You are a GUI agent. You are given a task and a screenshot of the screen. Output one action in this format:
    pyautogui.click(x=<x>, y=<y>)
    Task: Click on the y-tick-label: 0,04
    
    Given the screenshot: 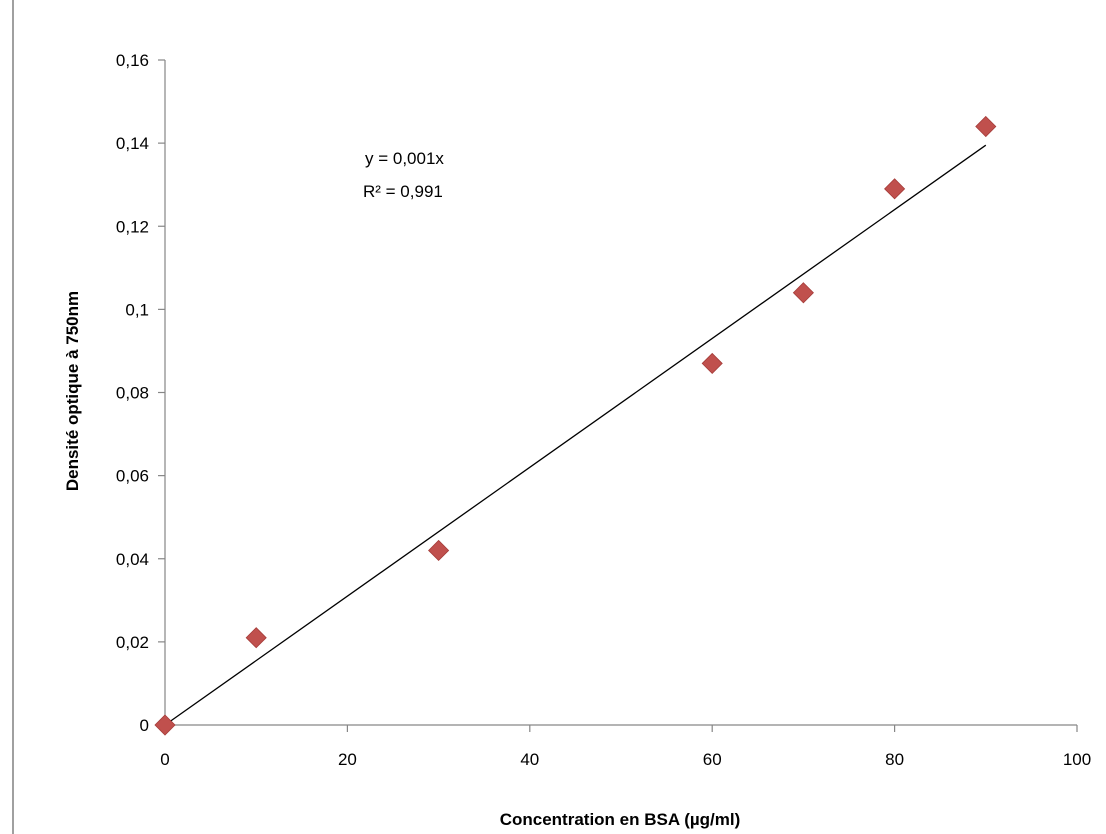 What is the action you would take?
    pyautogui.click(x=132, y=559)
    